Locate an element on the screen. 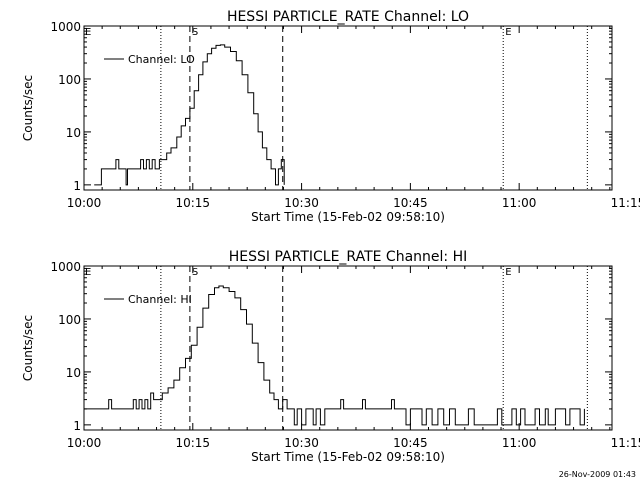 The image size is (640, 480). legend-label: Channel: LO is located at coordinates (161, 59).